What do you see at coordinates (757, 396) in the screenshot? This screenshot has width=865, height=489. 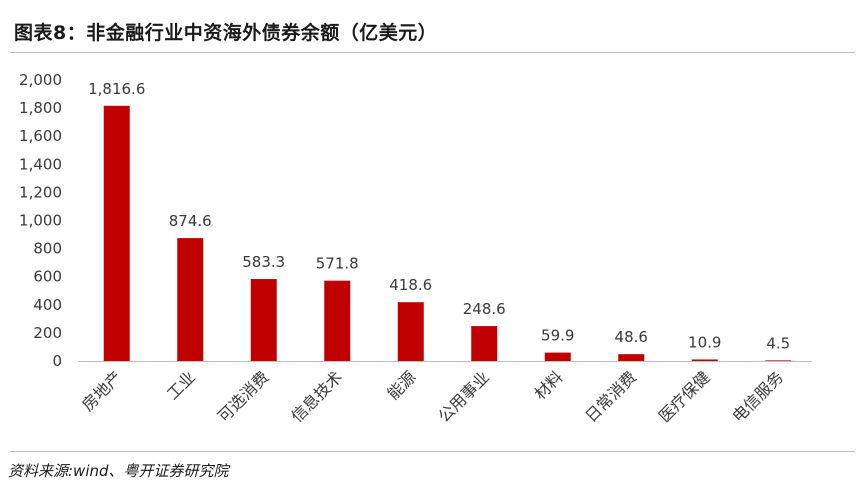 I see `category-label: 电信服务` at bounding box center [757, 396].